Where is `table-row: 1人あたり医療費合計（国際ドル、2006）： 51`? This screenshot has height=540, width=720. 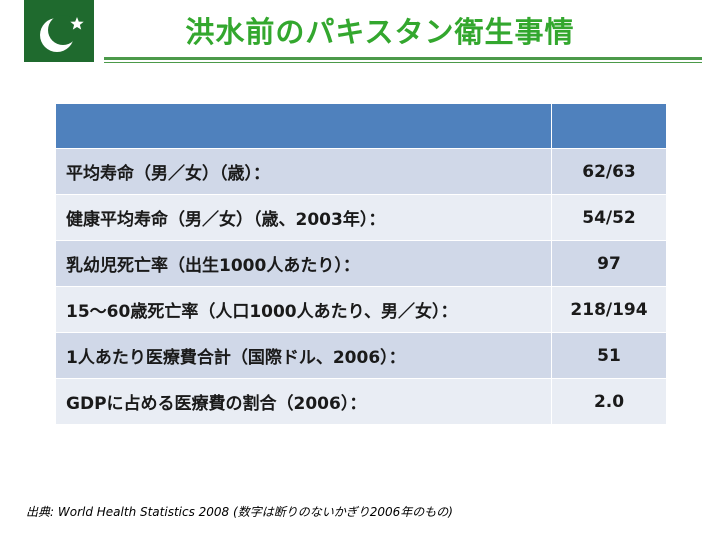 table-row: 1人あたり医療費合計（国際ドル、2006）： 51 is located at coordinates (361, 355).